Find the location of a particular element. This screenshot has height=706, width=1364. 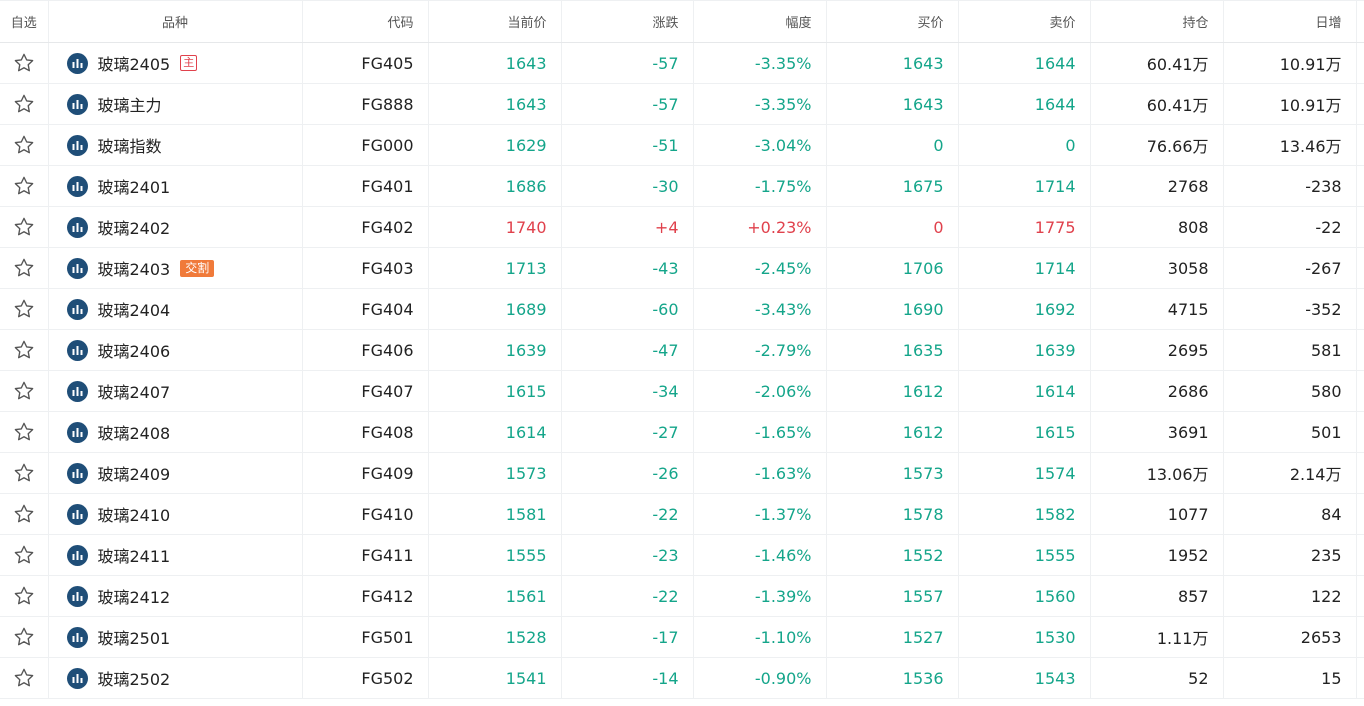

name-cell: 玻璃2407 is located at coordinates (175, 391).